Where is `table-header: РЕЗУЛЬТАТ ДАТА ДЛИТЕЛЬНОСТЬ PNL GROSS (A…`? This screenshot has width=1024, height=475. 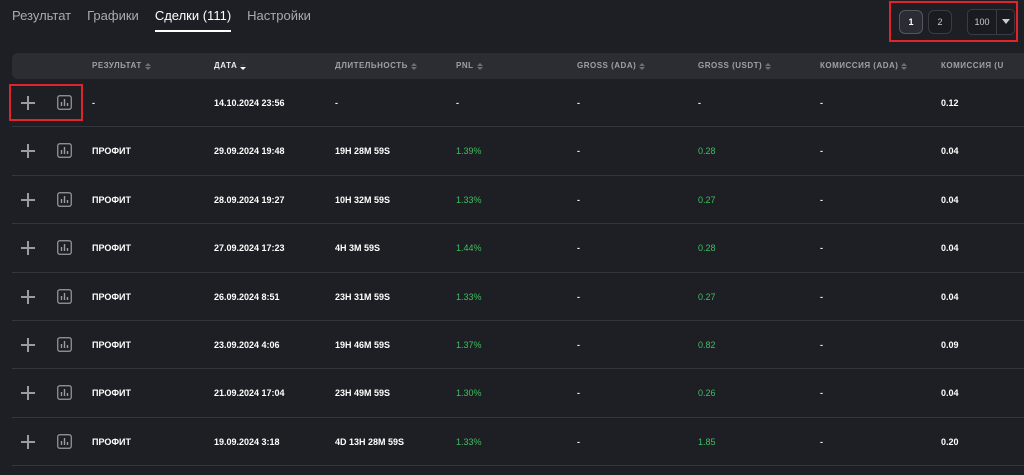
table-header: РЕЗУЛЬТАТ ДАТА ДЛИТЕЛЬНОСТЬ PNL GROSS (A… is located at coordinates (518, 66).